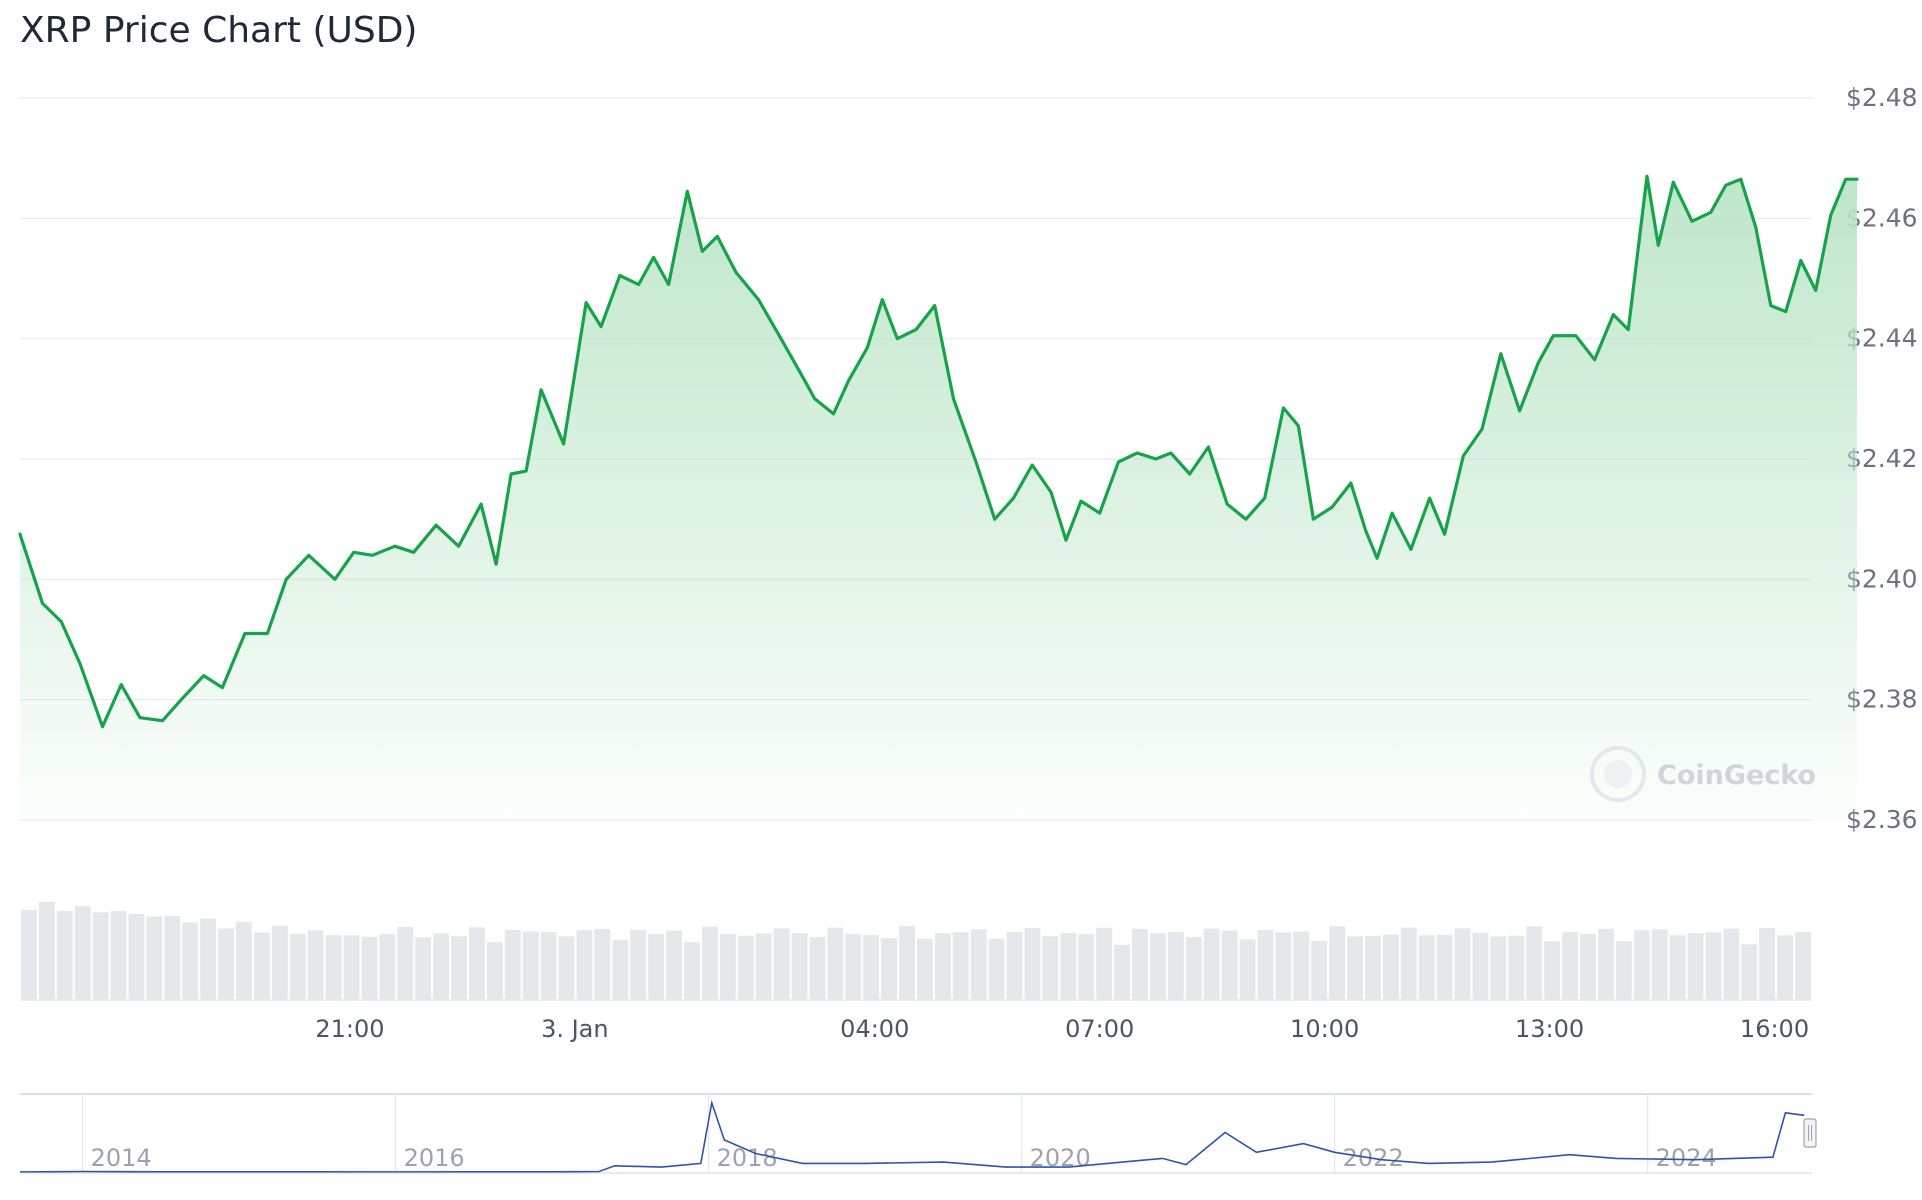 The image size is (1922, 1200). What do you see at coordinates (1882, 819) in the screenshot?
I see `y-tick-label: $2.36` at bounding box center [1882, 819].